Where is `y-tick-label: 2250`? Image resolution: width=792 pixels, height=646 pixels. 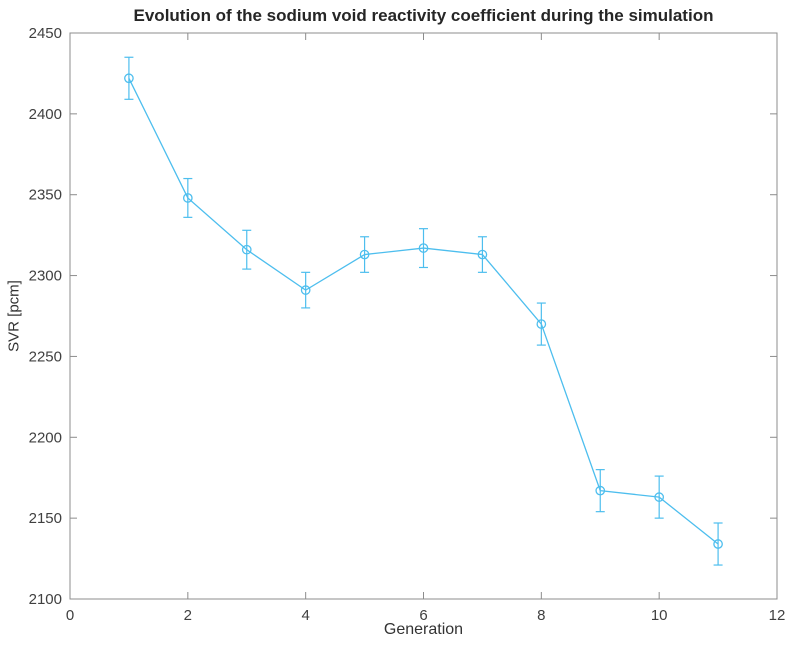 y-tick-label: 2250 is located at coordinates (45, 356).